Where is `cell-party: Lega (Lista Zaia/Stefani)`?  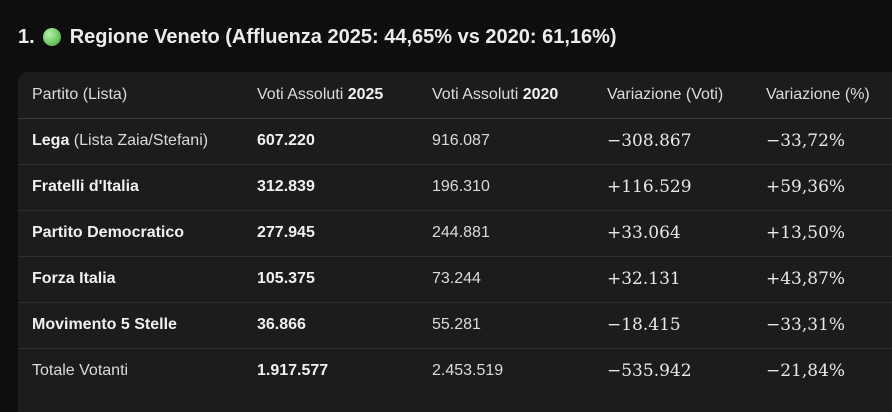
cell-party: Lega (Lista Zaia/Stefani) is located at coordinates (137, 141).